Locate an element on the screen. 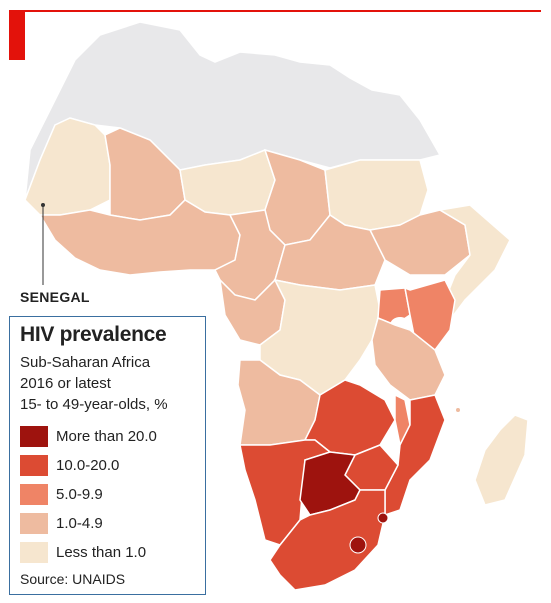 The width and height of the screenshot is (551, 603). senegal-callout-dot is located at coordinates (43, 205).